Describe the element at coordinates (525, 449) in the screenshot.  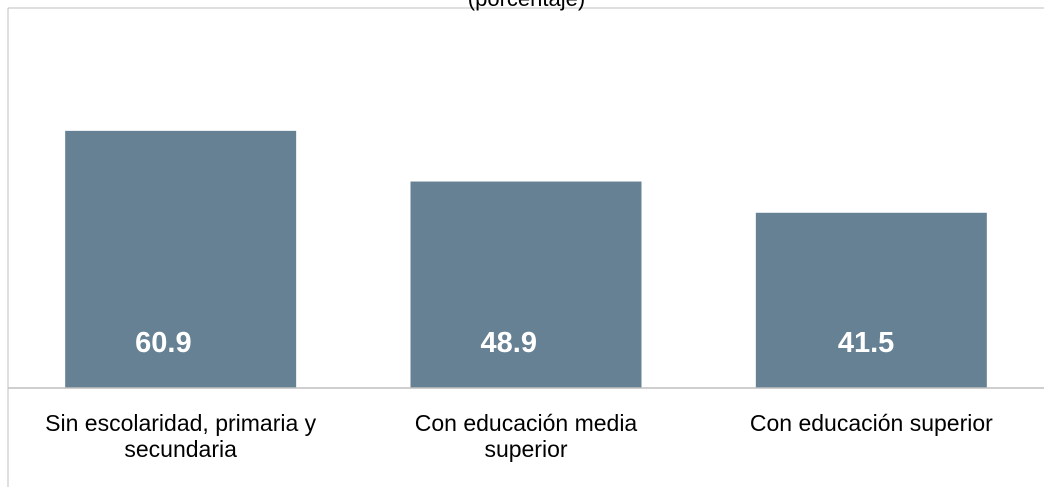
I see `x-tick-label-2-line-2: superior` at that location.